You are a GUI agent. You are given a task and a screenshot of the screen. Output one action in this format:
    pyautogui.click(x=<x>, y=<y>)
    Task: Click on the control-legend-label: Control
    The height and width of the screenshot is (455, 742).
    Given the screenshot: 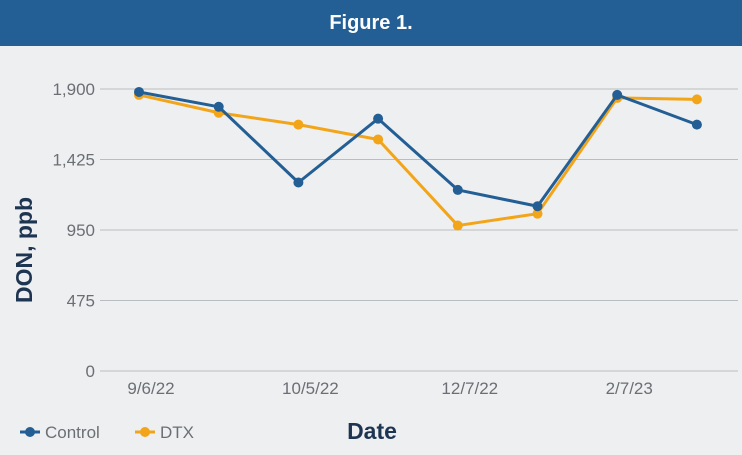 What is the action you would take?
    pyautogui.click(x=72, y=432)
    